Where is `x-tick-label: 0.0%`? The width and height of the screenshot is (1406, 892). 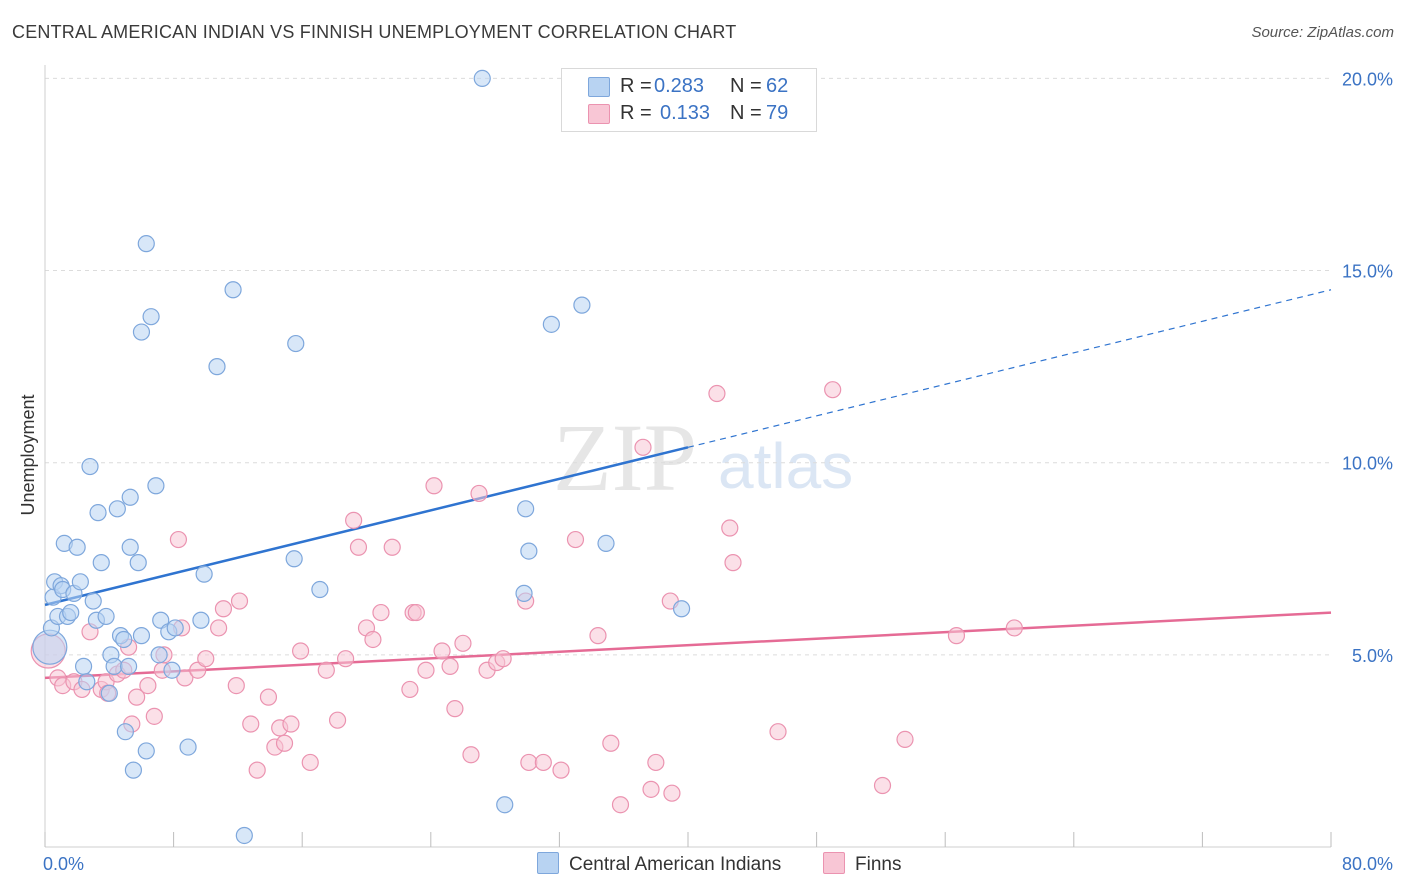
x-tick-label: 0.0% is located at coordinates (63, 864).